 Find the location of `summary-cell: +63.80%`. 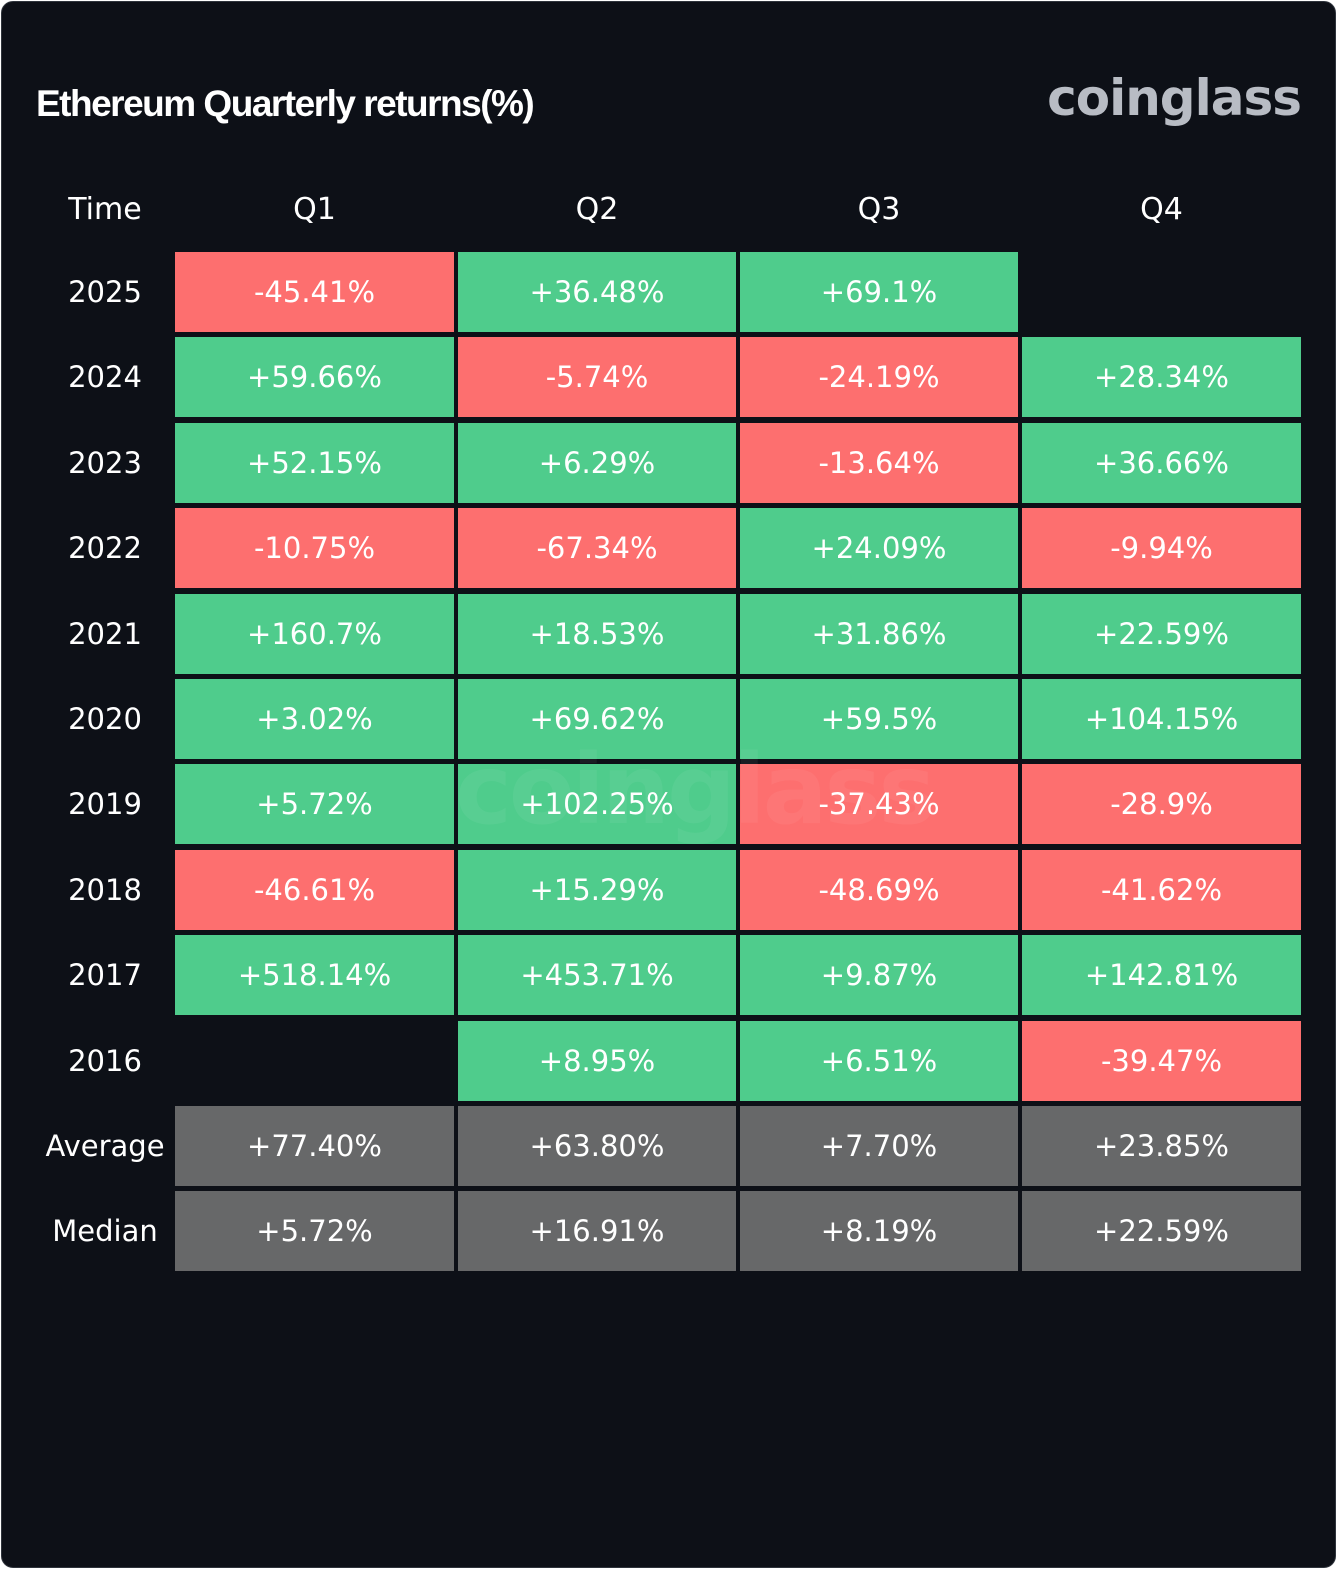

summary-cell: +63.80% is located at coordinates (597, 1146).